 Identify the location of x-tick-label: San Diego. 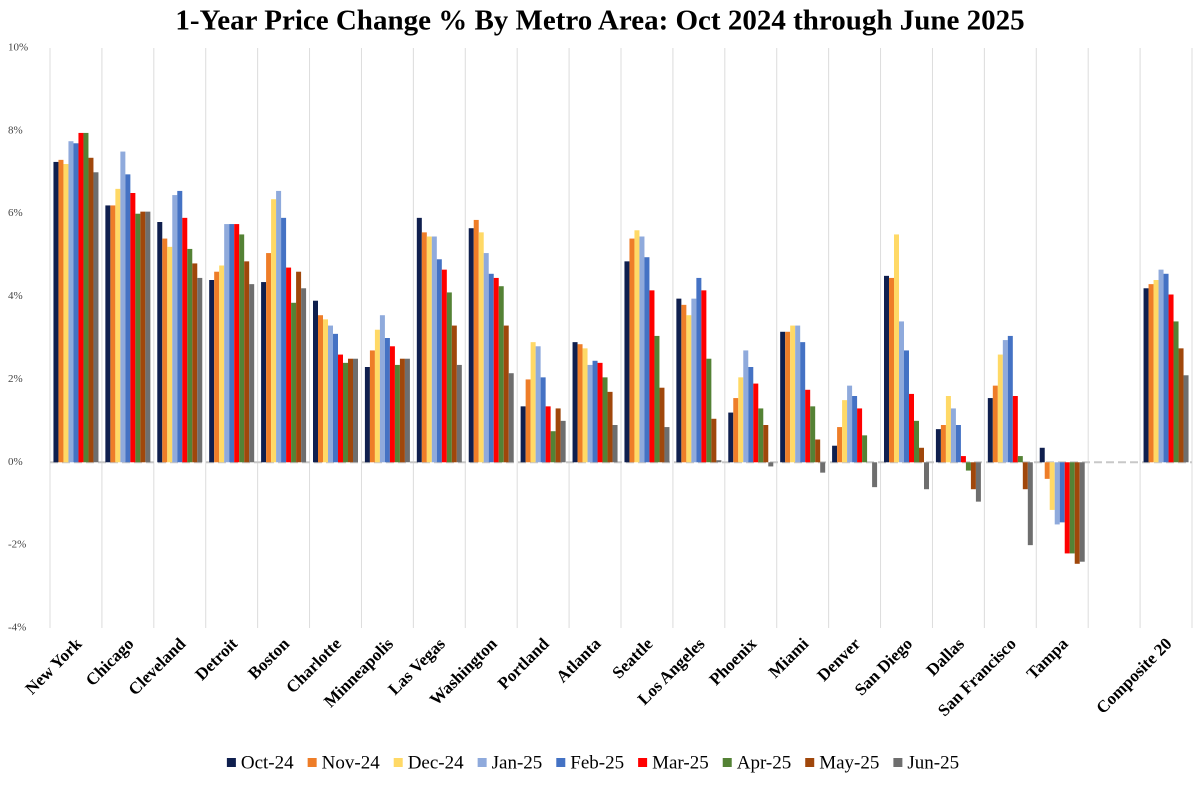
(883, 666).